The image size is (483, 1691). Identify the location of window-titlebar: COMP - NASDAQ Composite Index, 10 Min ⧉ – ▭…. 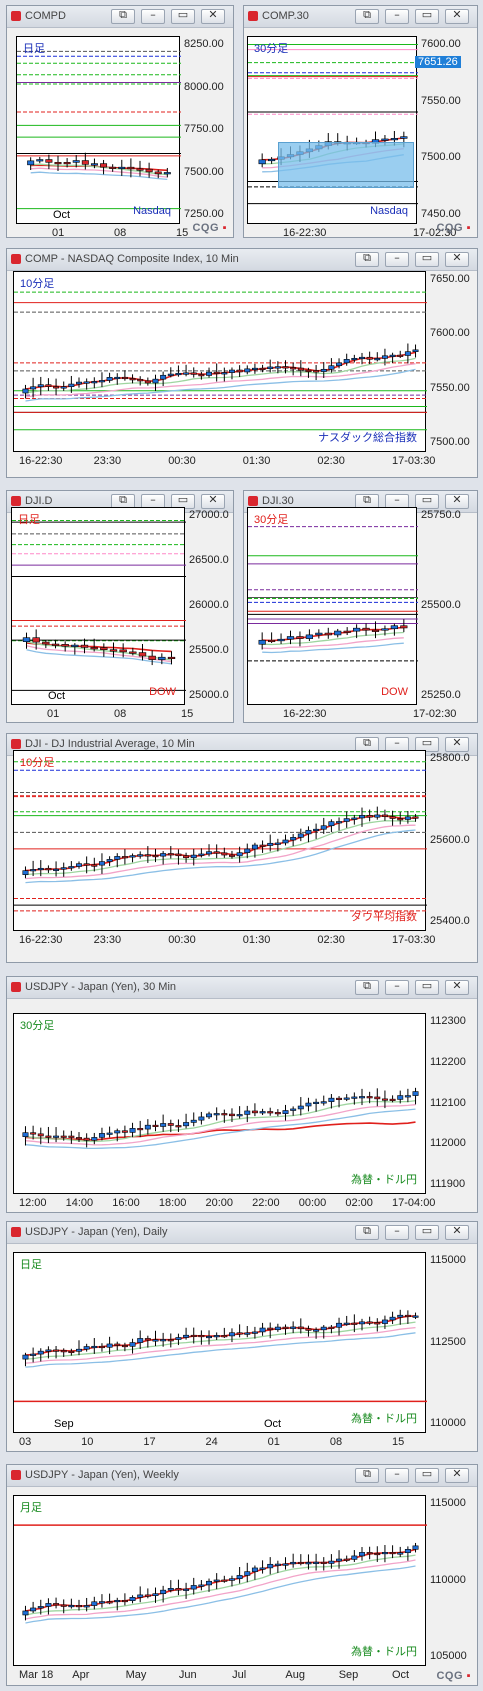
(242, 260).